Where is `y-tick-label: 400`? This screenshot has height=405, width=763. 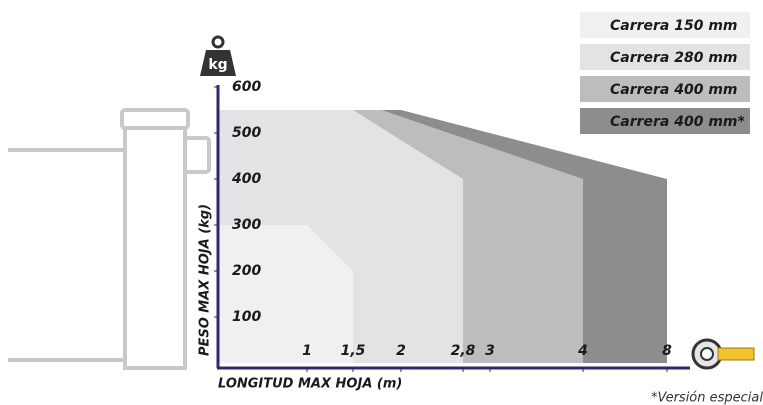 y-tick-label: 400 is located at coordinates (246, 179).